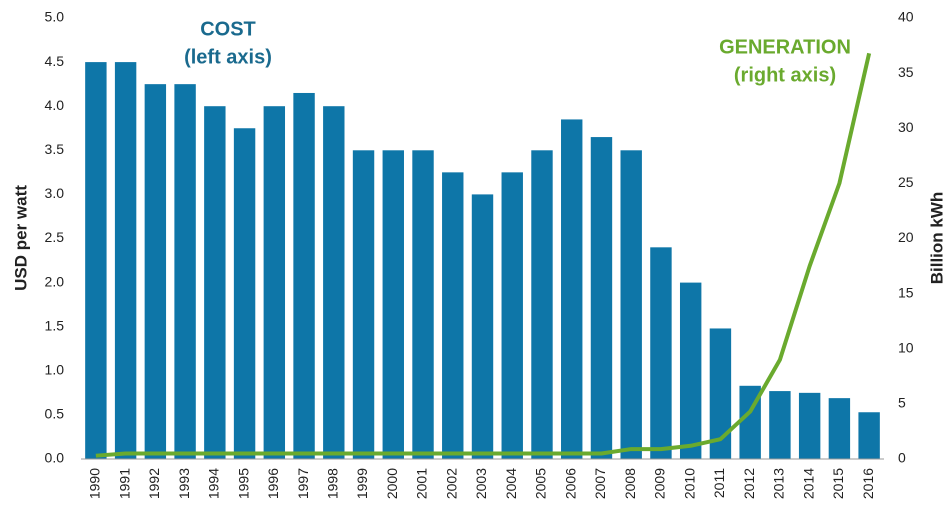 The image size is (951, 508). I want to click on x-tick-label: 1991, so click(124, 483).